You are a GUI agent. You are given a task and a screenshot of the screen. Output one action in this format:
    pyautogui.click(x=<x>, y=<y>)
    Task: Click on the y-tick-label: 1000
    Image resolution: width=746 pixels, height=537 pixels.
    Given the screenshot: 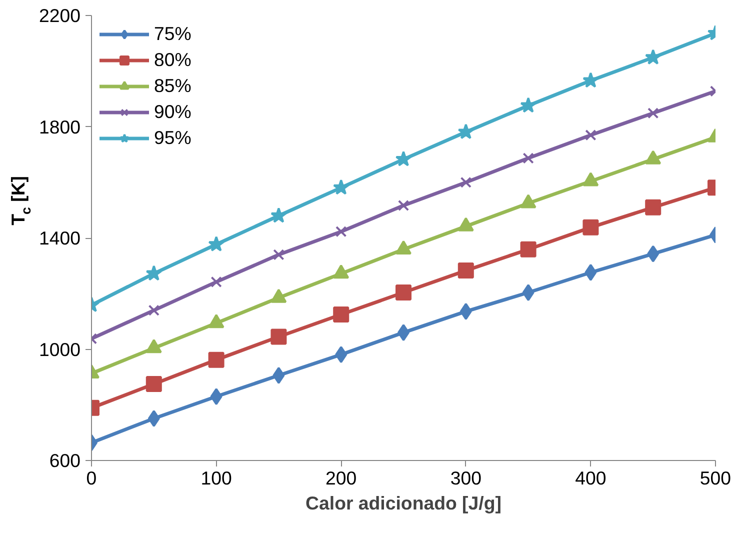 What is the action you would take?
    pyautogui.click(x=59, y=349)
    